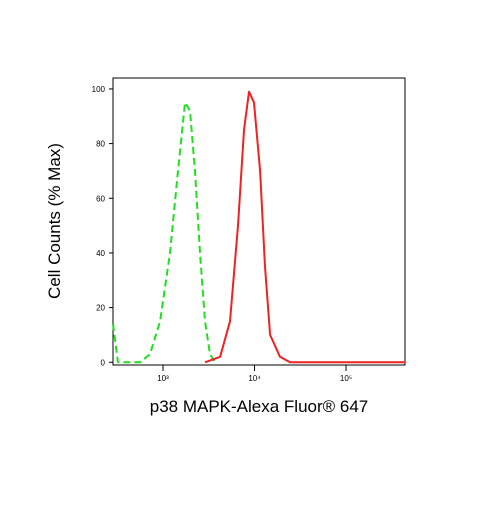  I want to click on x-tick-label: 10³, so click(163, 378).